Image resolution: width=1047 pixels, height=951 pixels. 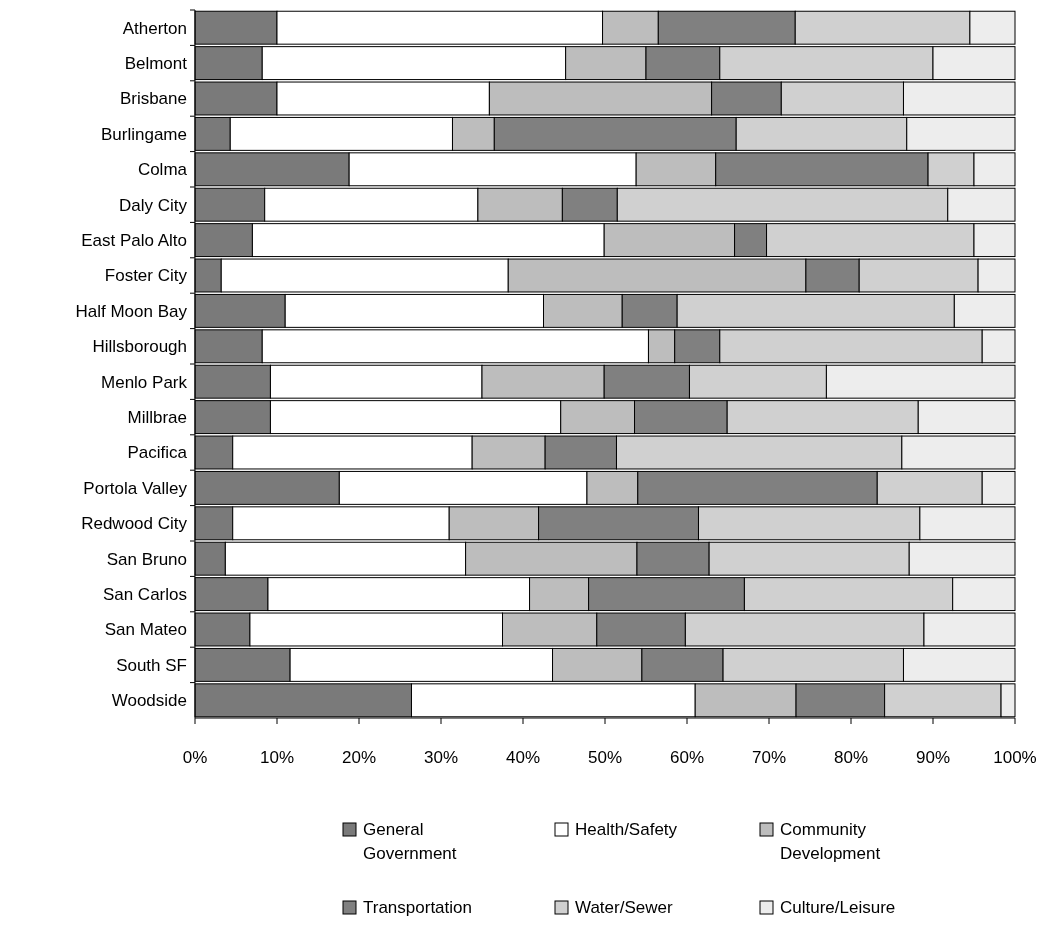 What do you see at coordinates (146, 559) in the screenshot?
I see `y-tick-label: San Bruno` at bounding box center [146, 559].